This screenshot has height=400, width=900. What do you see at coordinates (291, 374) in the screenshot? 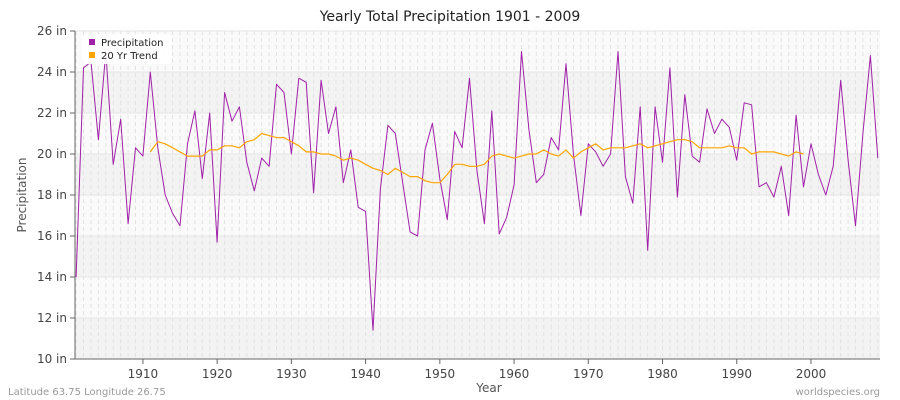
I see `x-tick-label: 1930` at bounding box center [291, 374].